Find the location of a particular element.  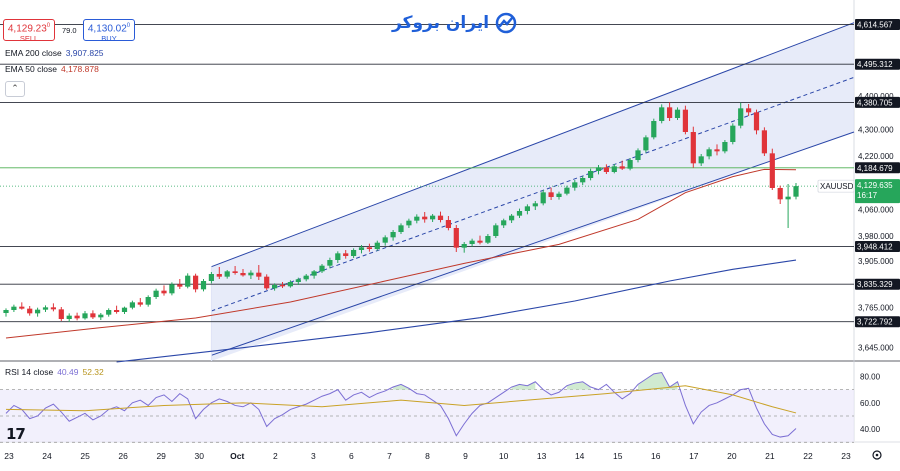

price-tick-label-top: 4,400.000 is located at coordinates (876, 96).